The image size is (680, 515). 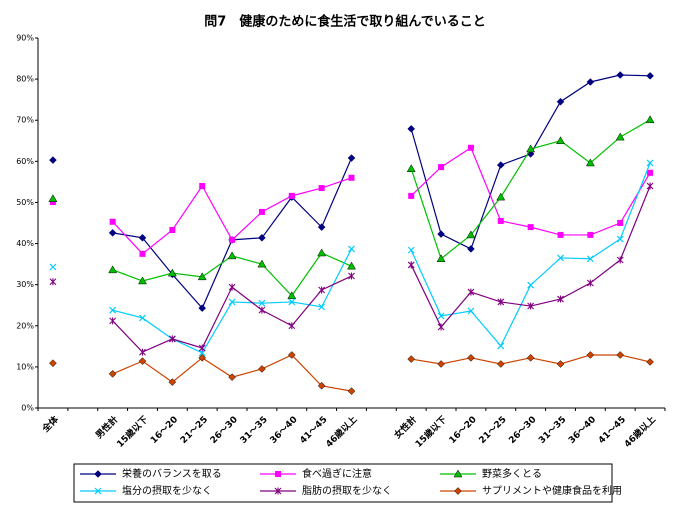 I want to click on x-tick-label: 男性計, so click(x=107, y=427).